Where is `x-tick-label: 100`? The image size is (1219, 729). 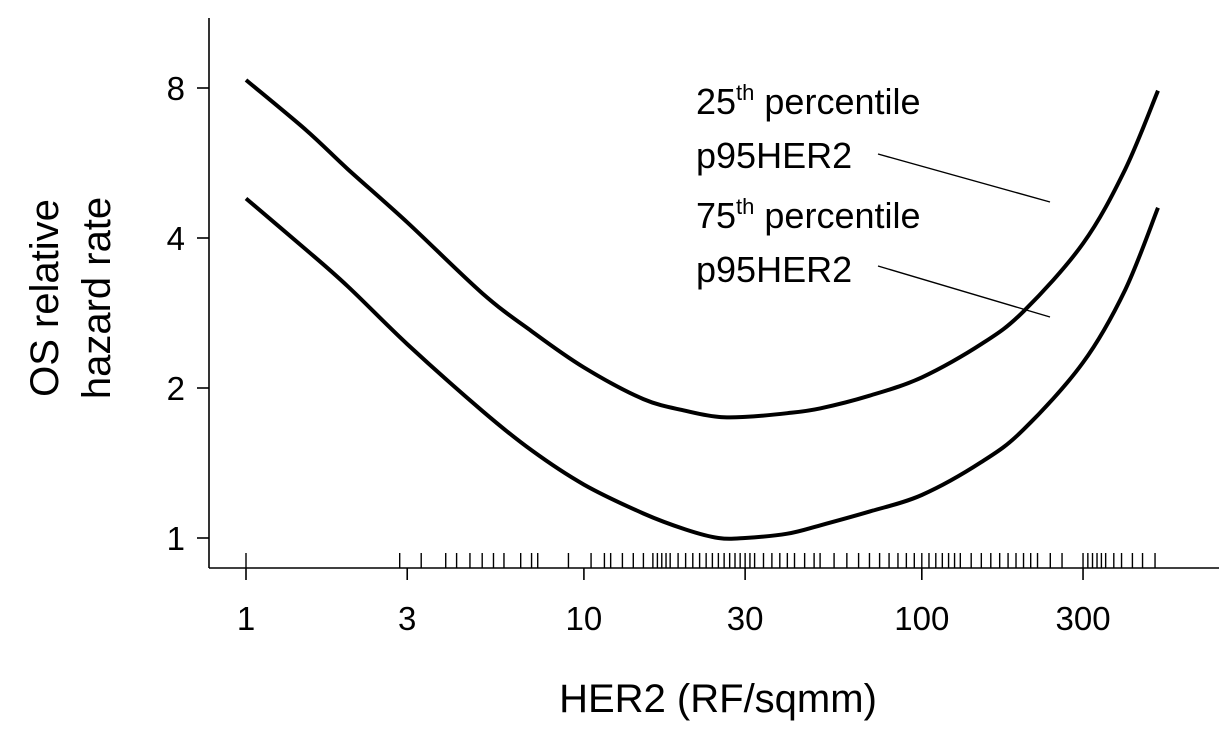 x-tick-label: 100 is located at coordinates (921, 618).